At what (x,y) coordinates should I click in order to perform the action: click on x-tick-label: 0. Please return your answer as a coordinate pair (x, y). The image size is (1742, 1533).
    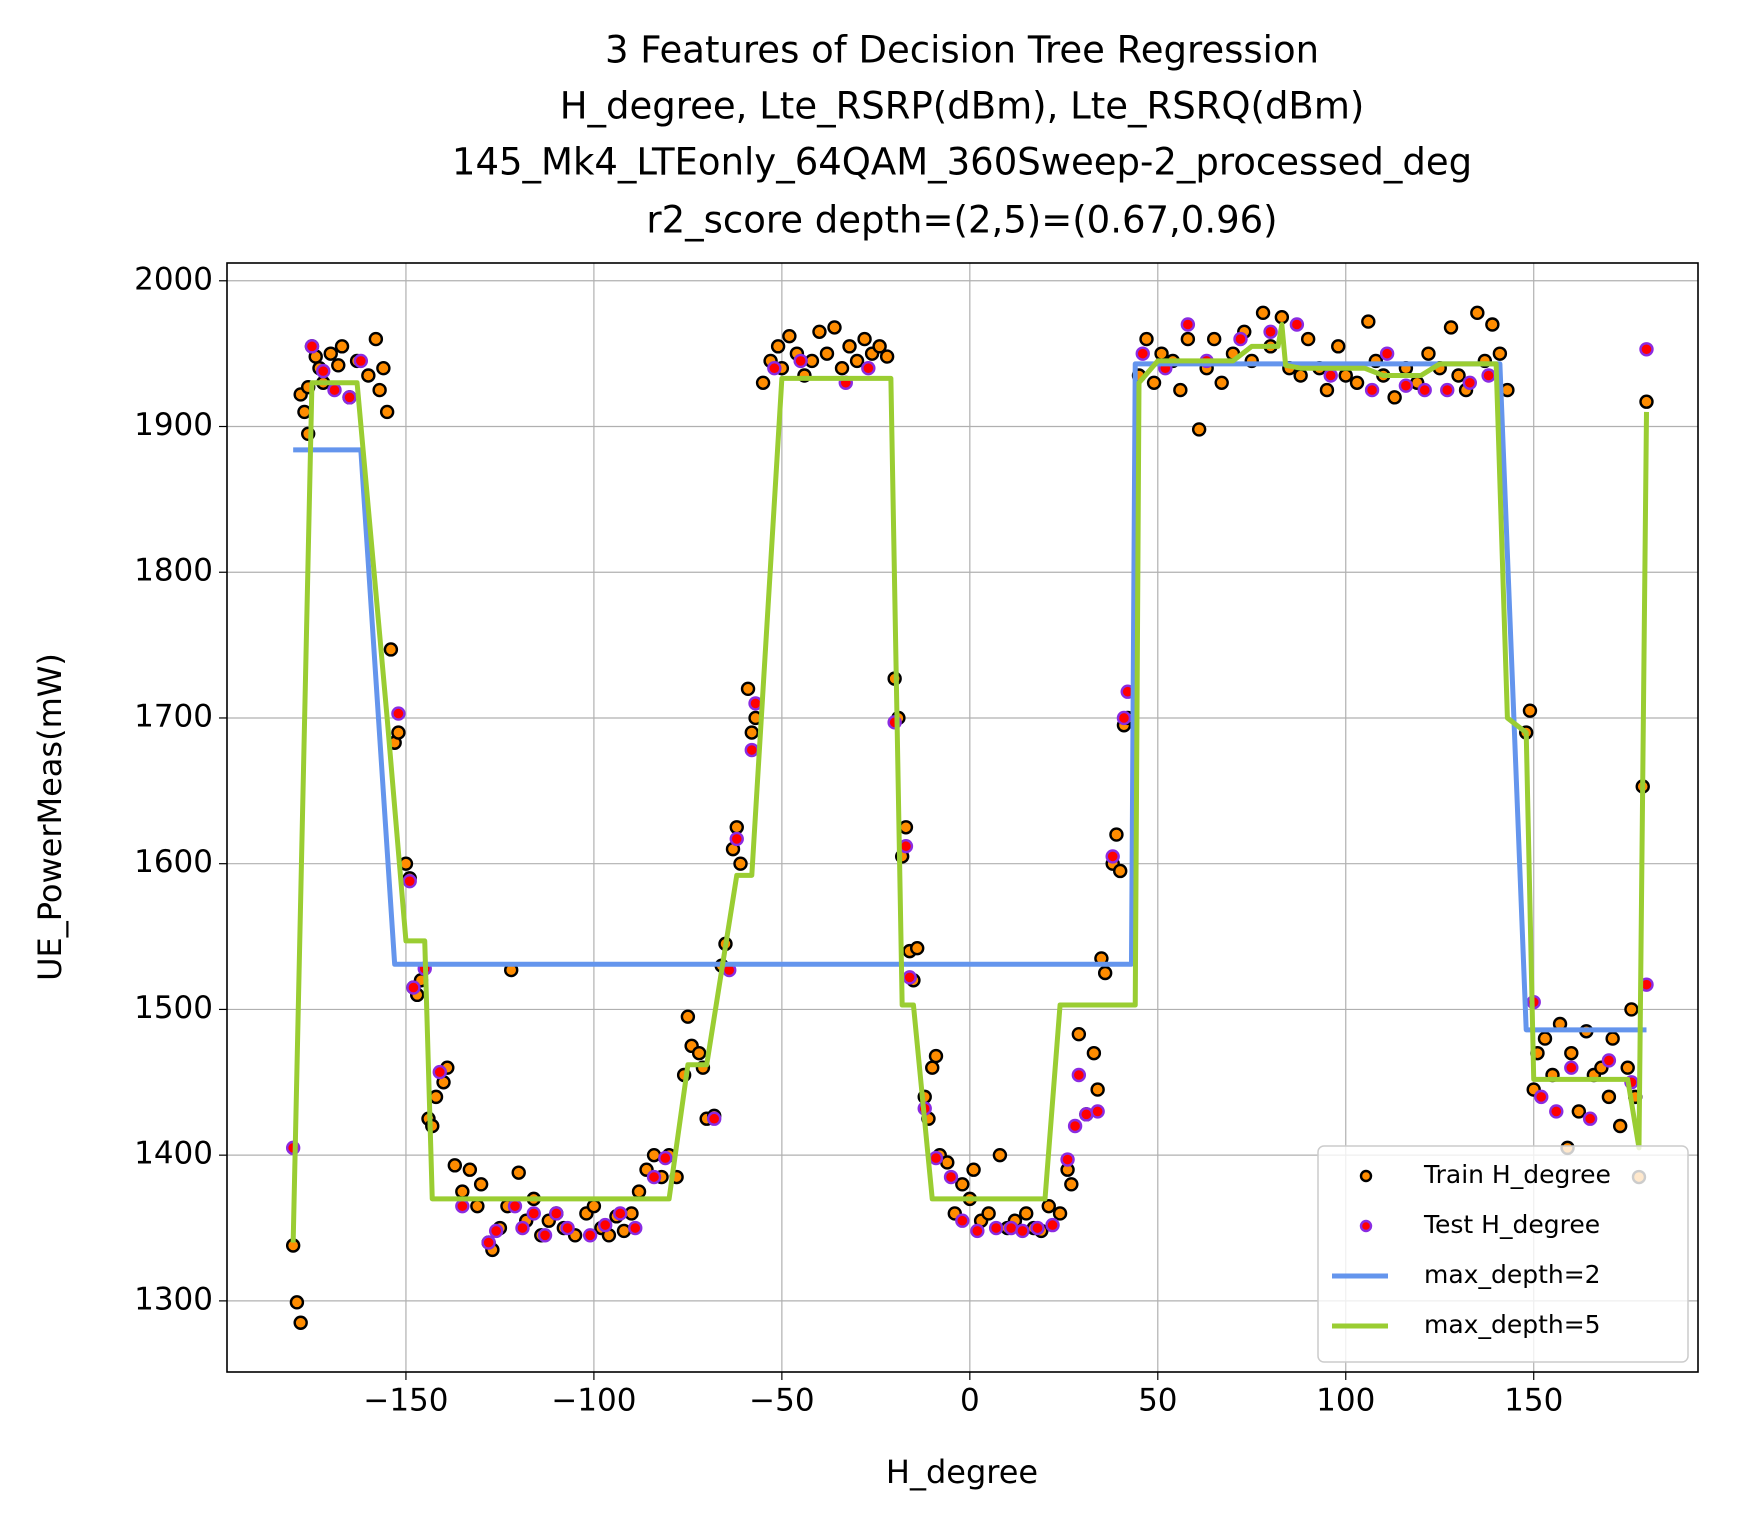
    Looking at the image, I should click on (970, 1401).